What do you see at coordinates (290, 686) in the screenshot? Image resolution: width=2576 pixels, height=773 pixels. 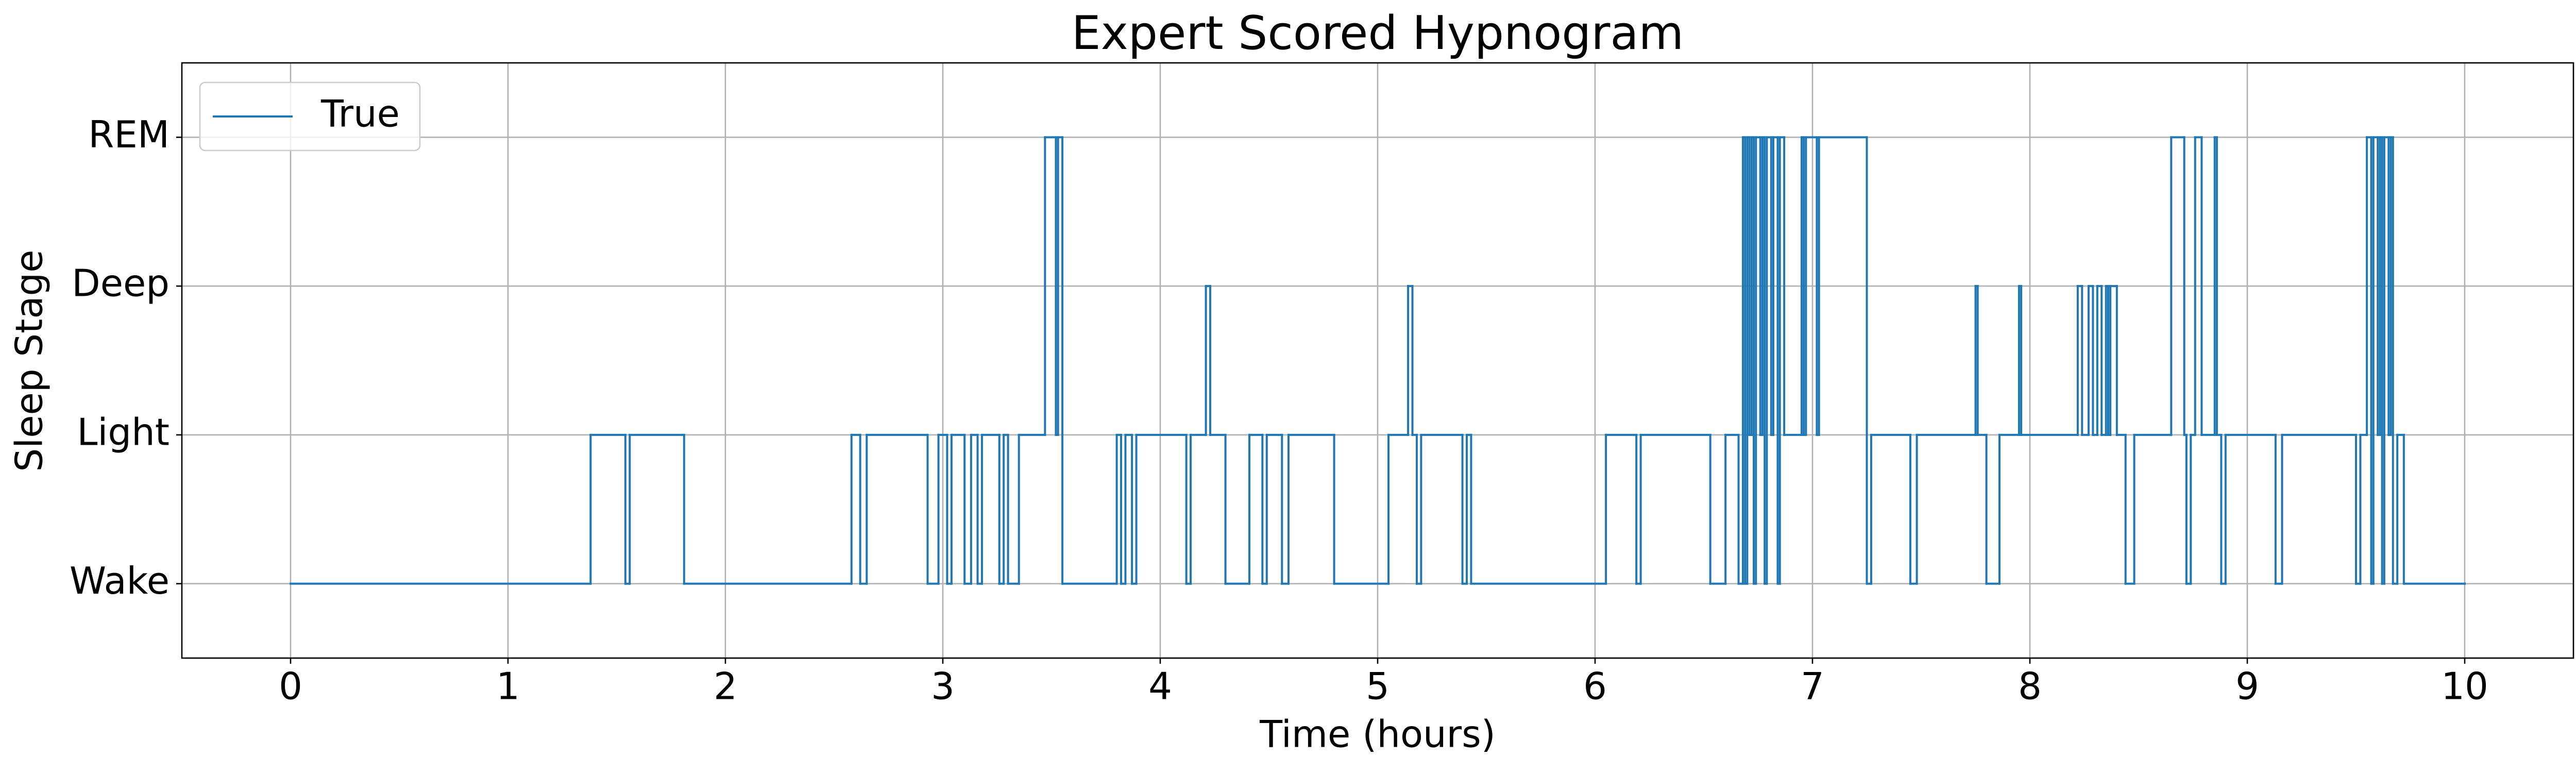 I see `x-tick-label: 0` at bounding box center [290, 686].